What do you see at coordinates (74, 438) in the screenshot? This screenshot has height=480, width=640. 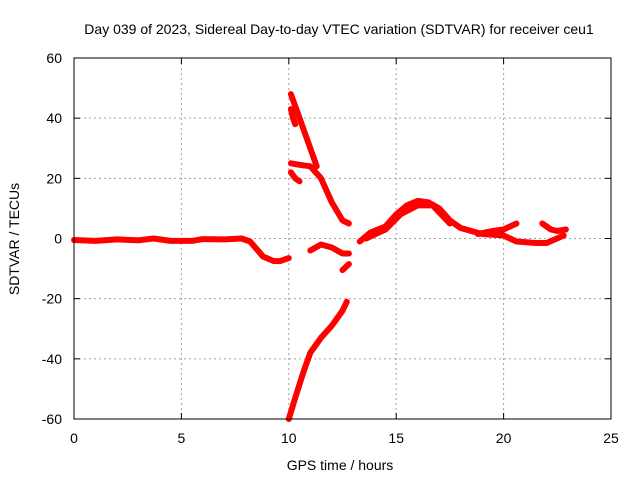 I see `x-tick-label: 0` at bounding box center [74, 438].